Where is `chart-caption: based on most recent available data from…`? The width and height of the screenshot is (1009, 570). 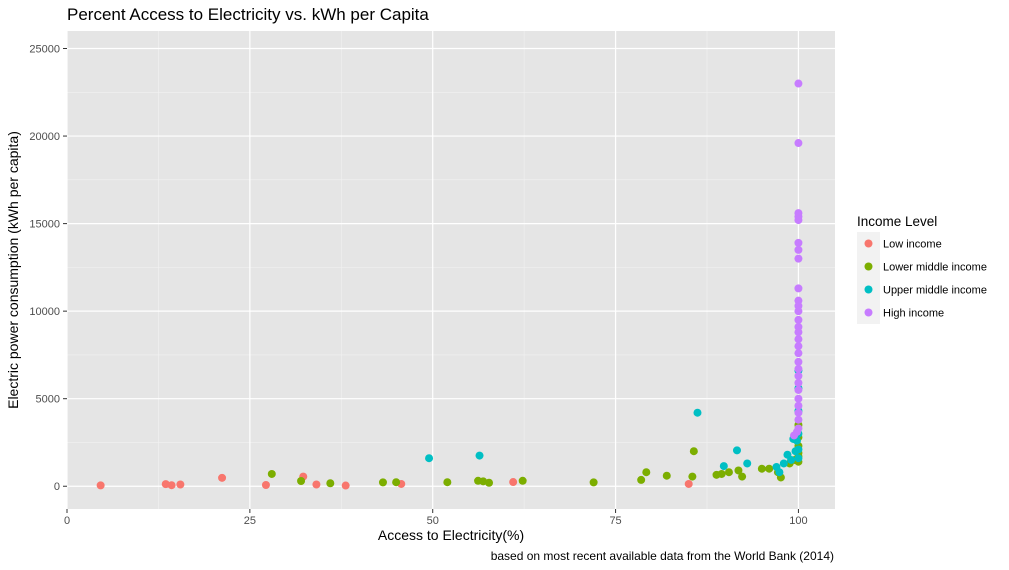
chart-caption: based on most recent available data from… is located at coordinates (662, 556).